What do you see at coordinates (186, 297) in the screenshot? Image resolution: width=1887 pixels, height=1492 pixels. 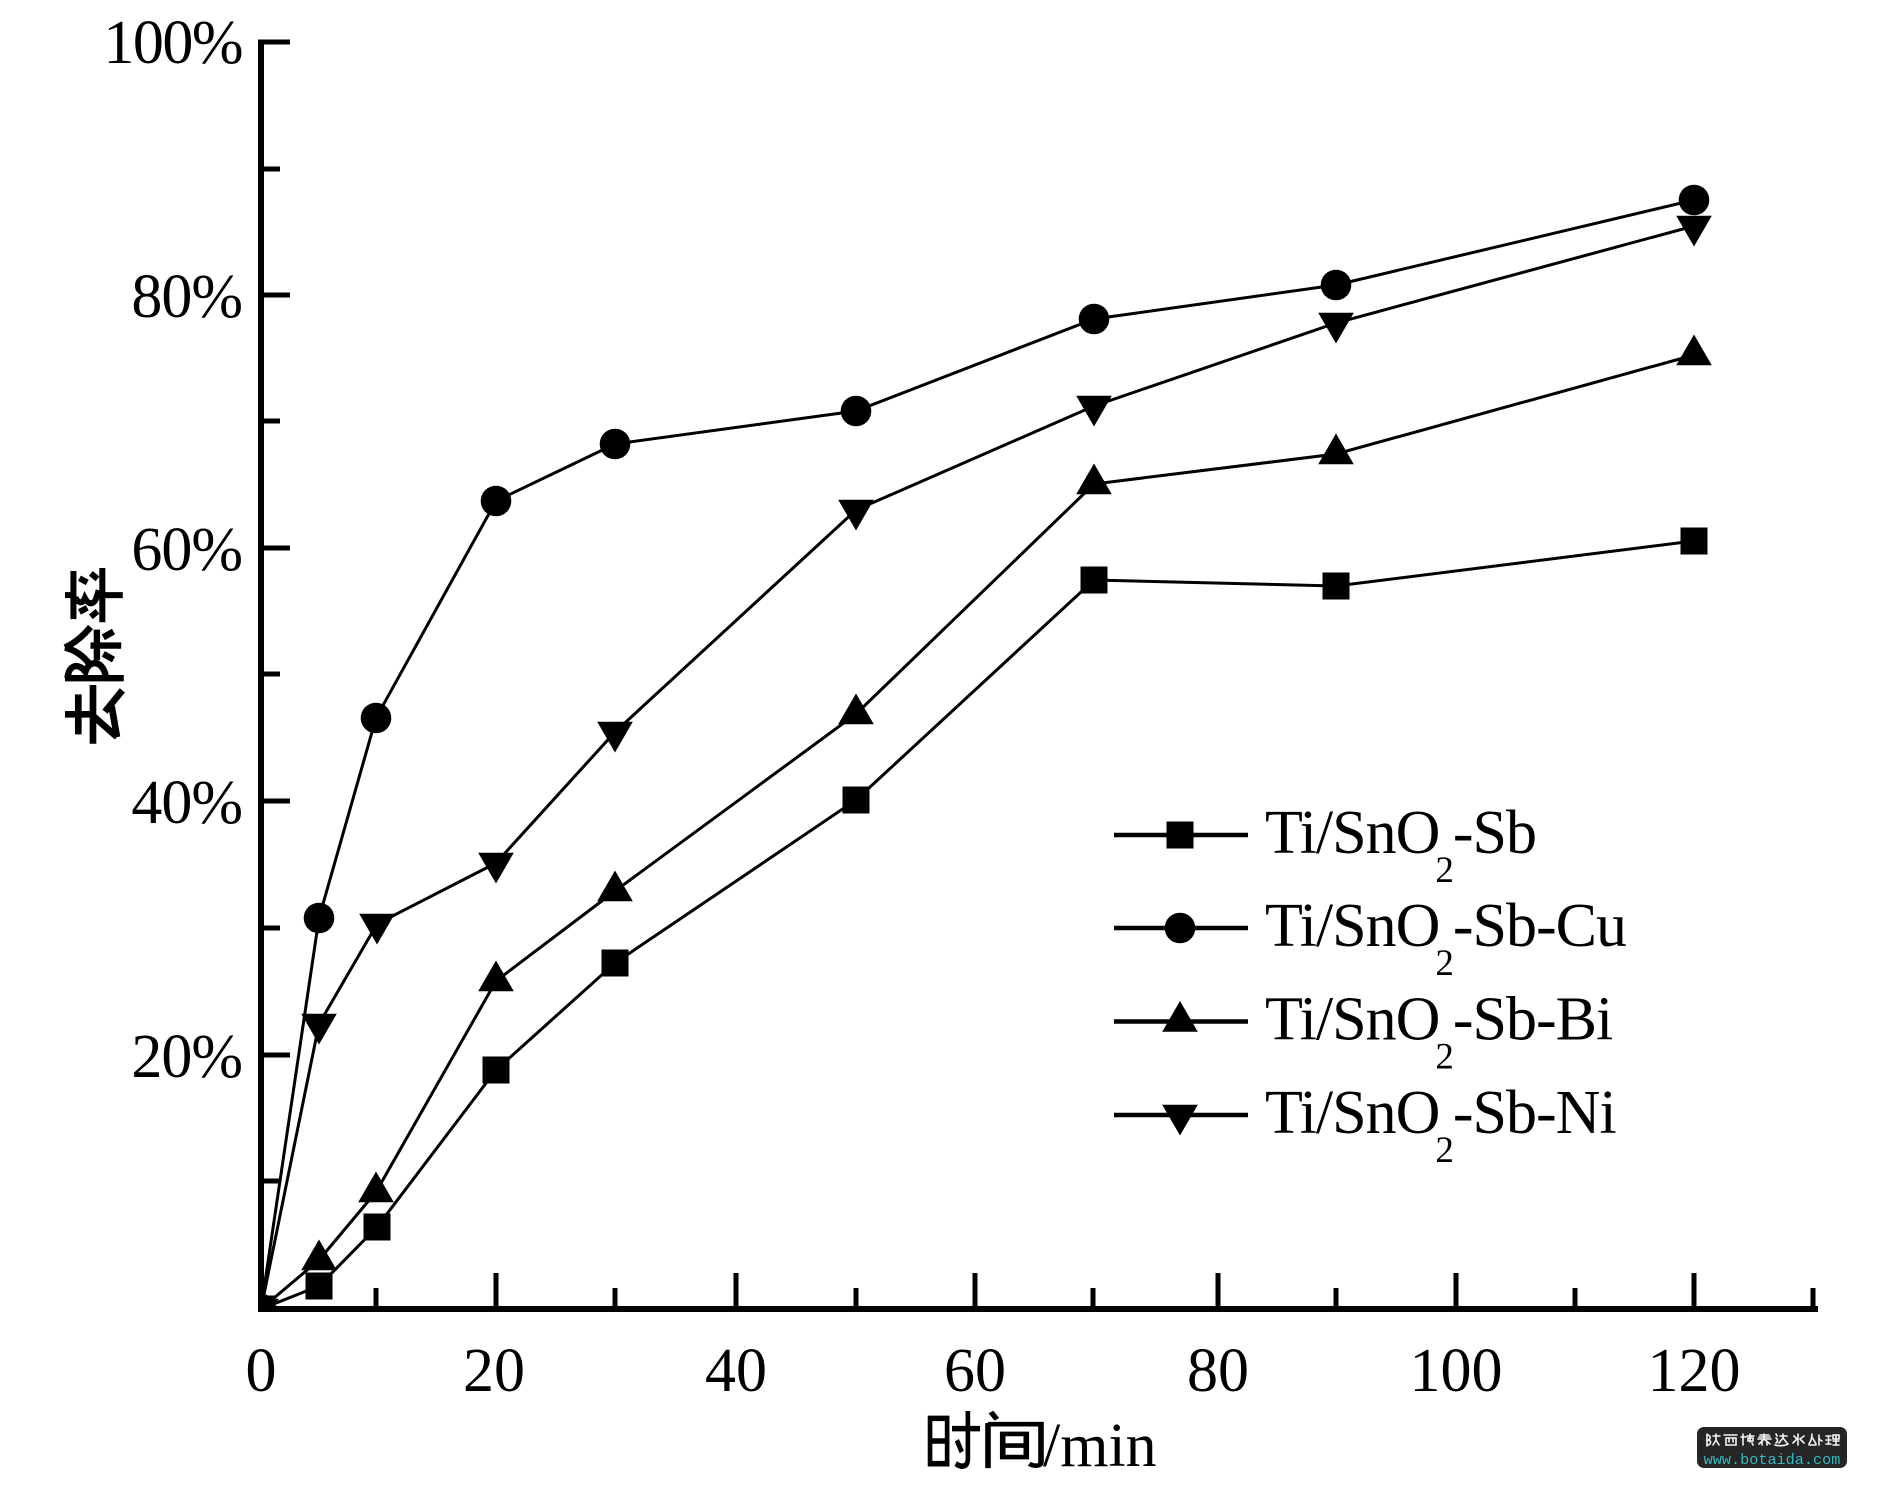 I see `svg-text: 80%` at bounding box center [186, 297].